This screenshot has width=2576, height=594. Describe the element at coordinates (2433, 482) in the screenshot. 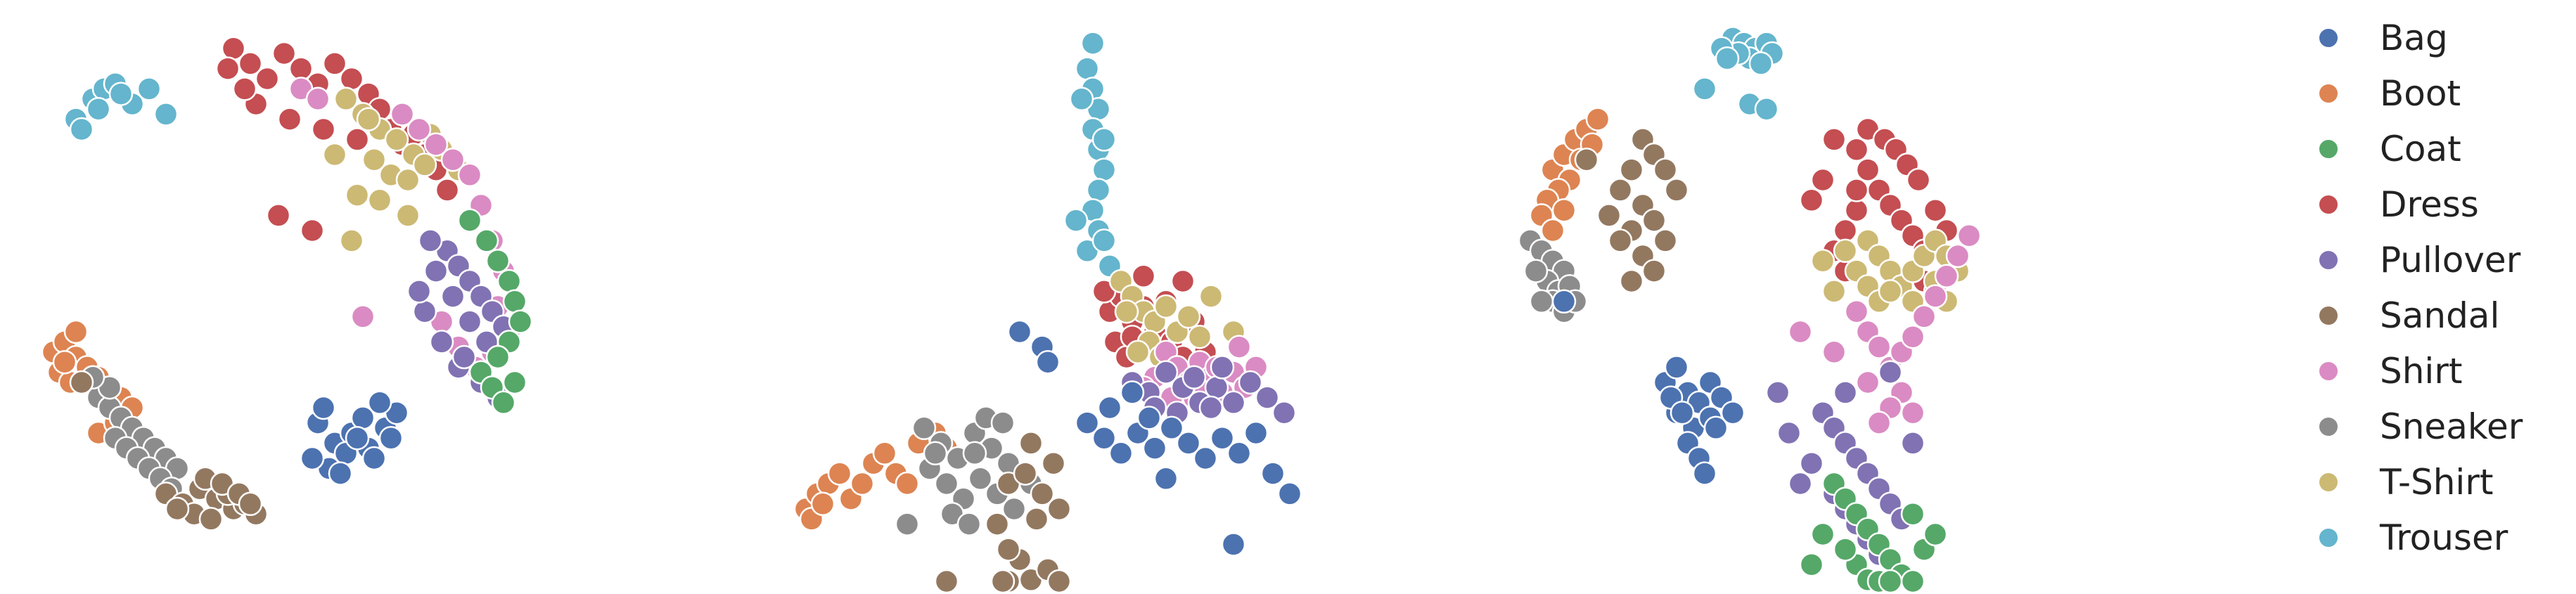

I see `legend-item-t-shirt: T-Shirt` at that location.